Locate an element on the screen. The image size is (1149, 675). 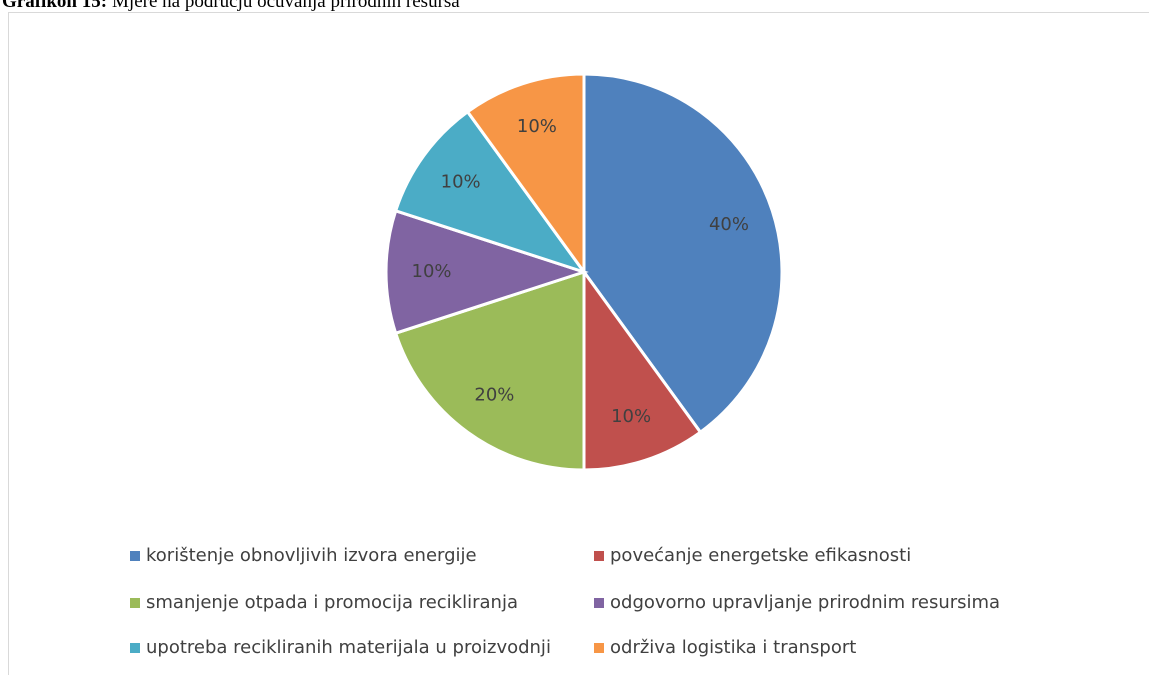
title-label: Grafikon 15: is located at coordinates (54, 6).